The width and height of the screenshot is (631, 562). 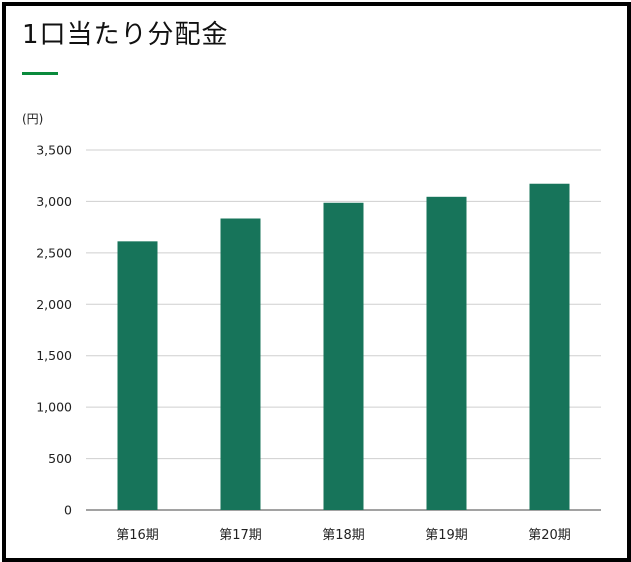 I want to click on y-tick-label: 1,500, so click(x=54, y=355).